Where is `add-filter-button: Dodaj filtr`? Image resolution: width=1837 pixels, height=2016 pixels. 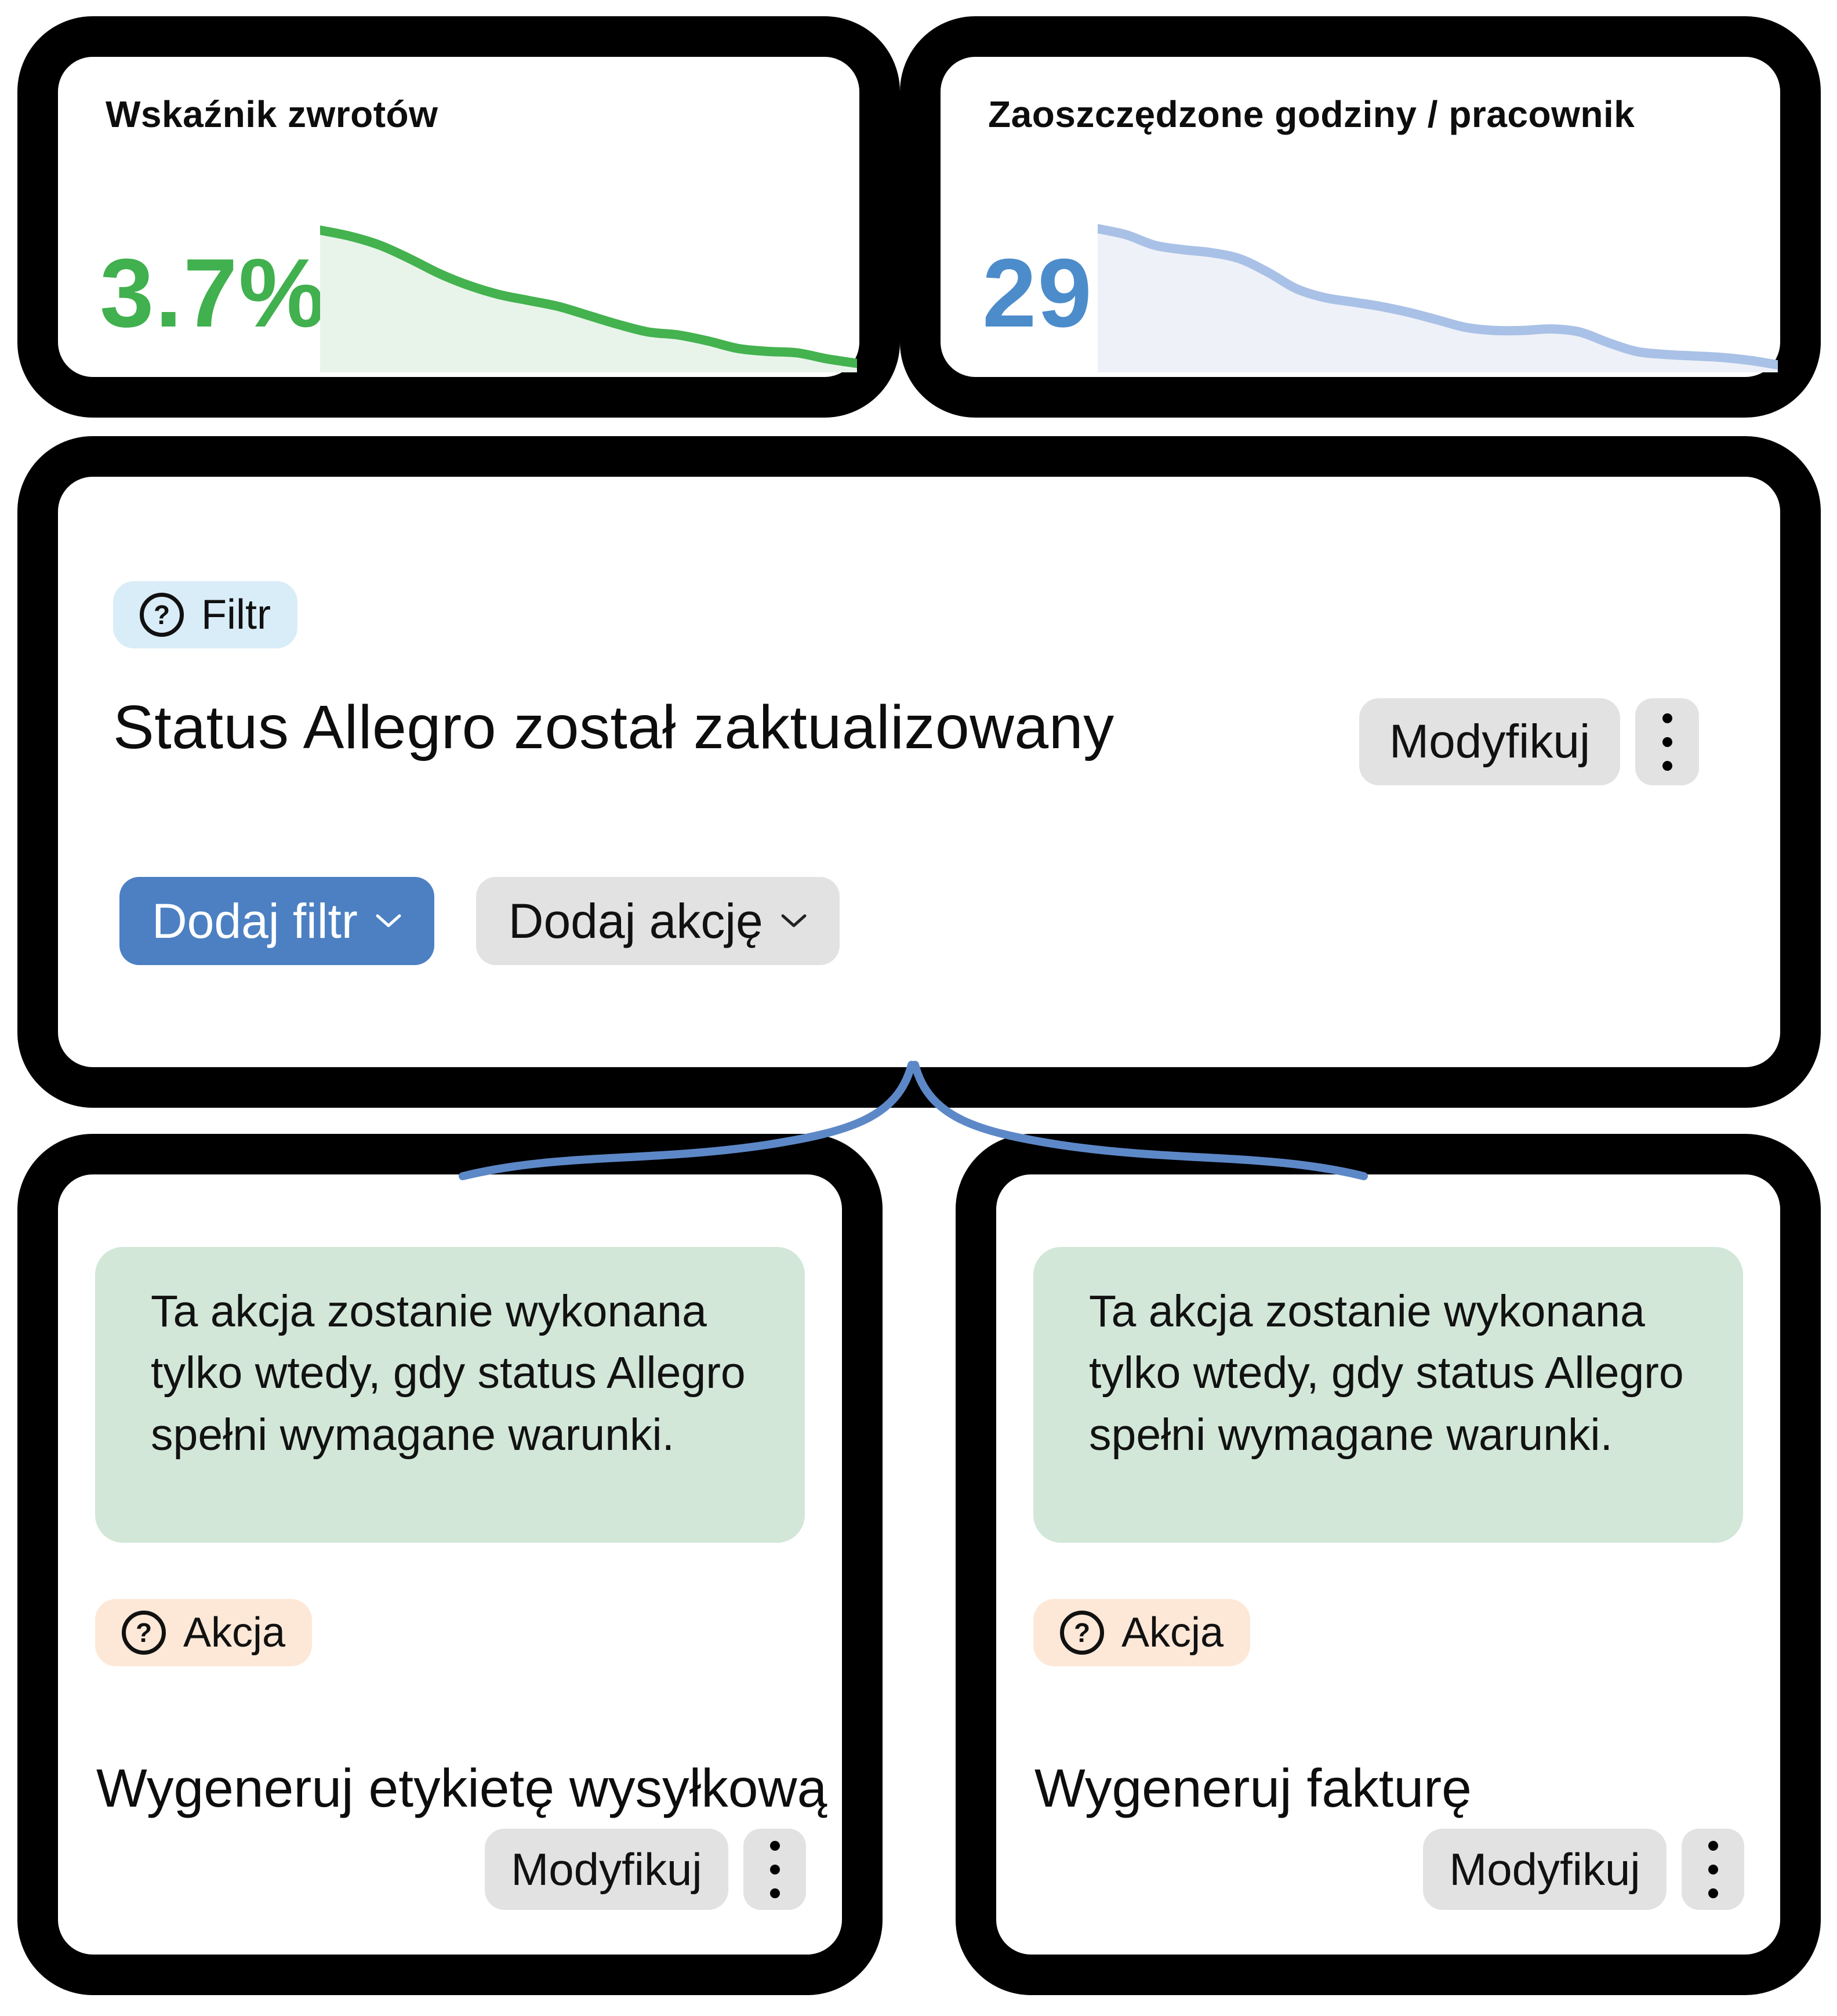
add-filter-button: Dodaj filtr is located at coordinates (277, 921).